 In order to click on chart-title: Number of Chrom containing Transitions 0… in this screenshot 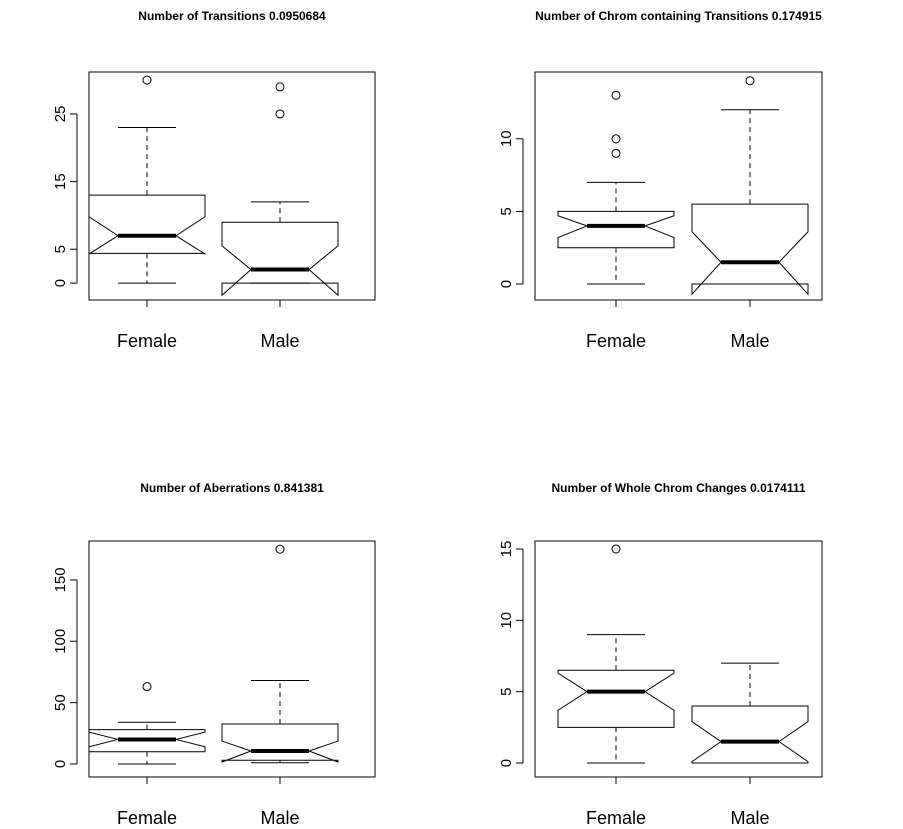, I will do `click(678, 16)`.